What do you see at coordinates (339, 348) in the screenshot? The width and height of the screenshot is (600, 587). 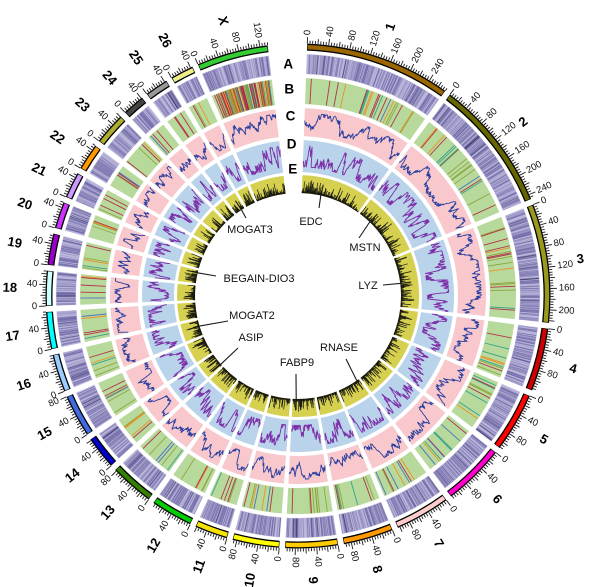 I see `gene-label: RNASE` at bounding box center [339, 348].